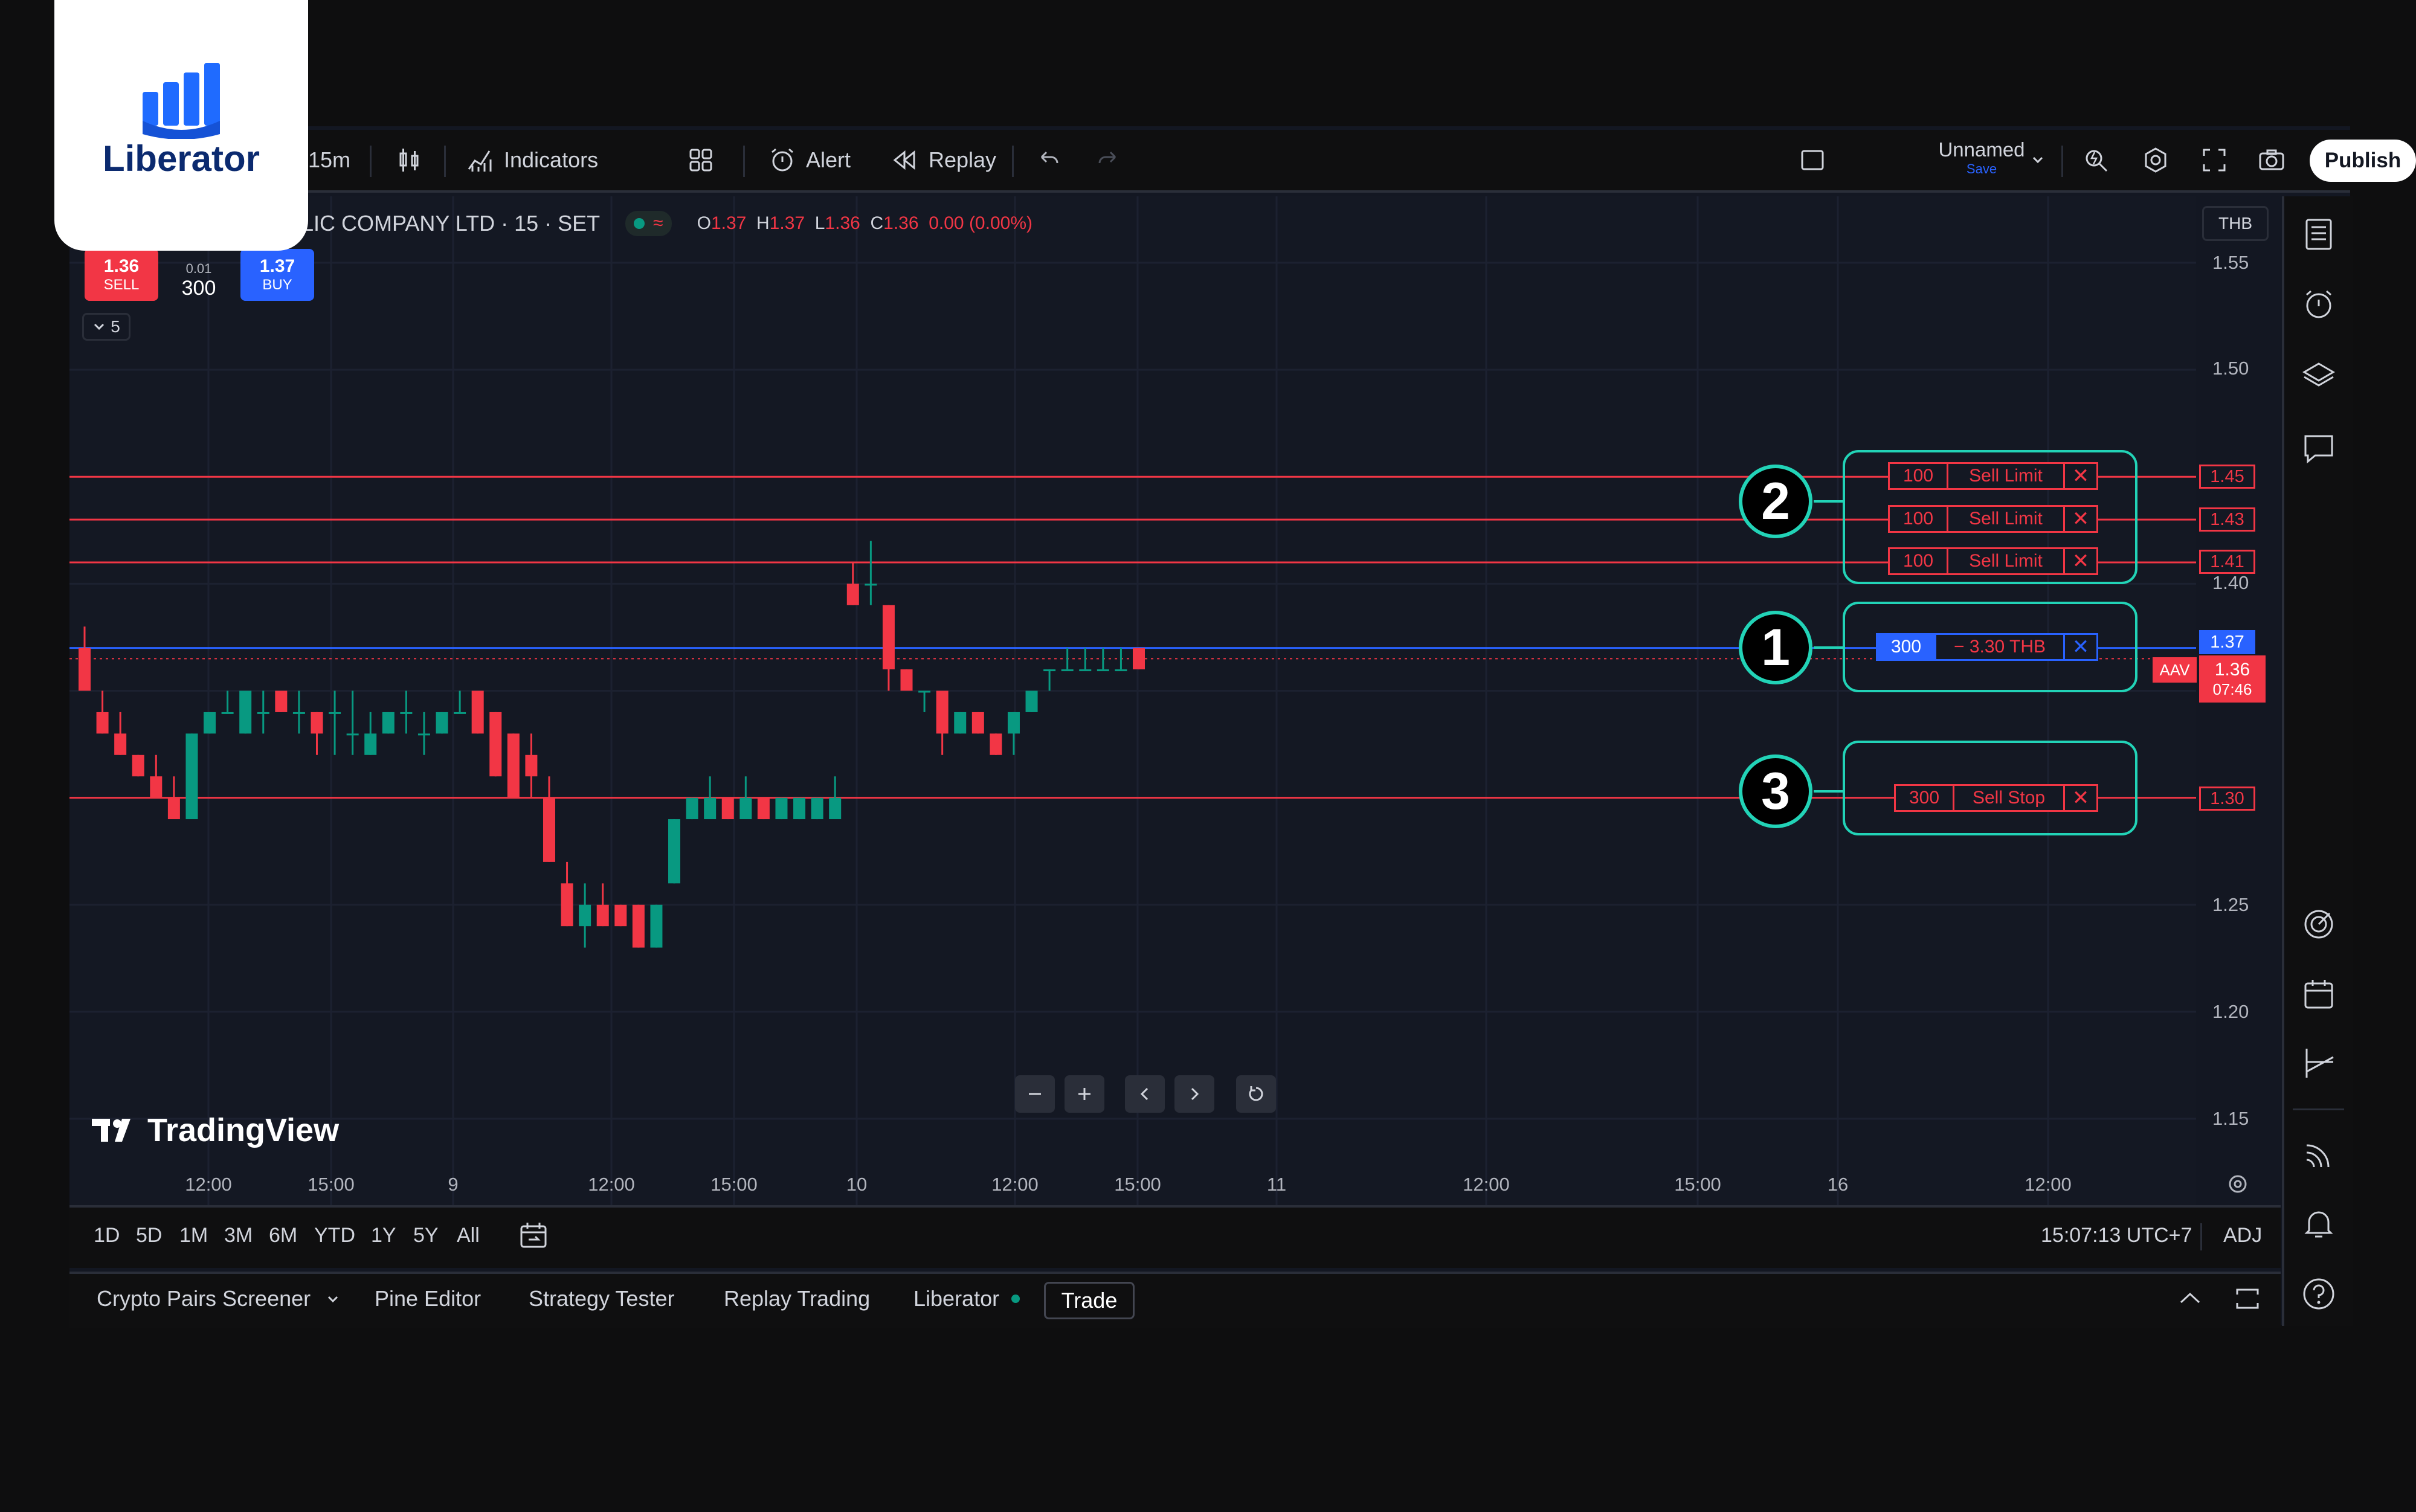  What do you see at coordinates (219, 1299) in the screenshot?
I see `tab-crypto-pairs-screener: Crypto Pairs Screener` at bounding box center [219, 1299].